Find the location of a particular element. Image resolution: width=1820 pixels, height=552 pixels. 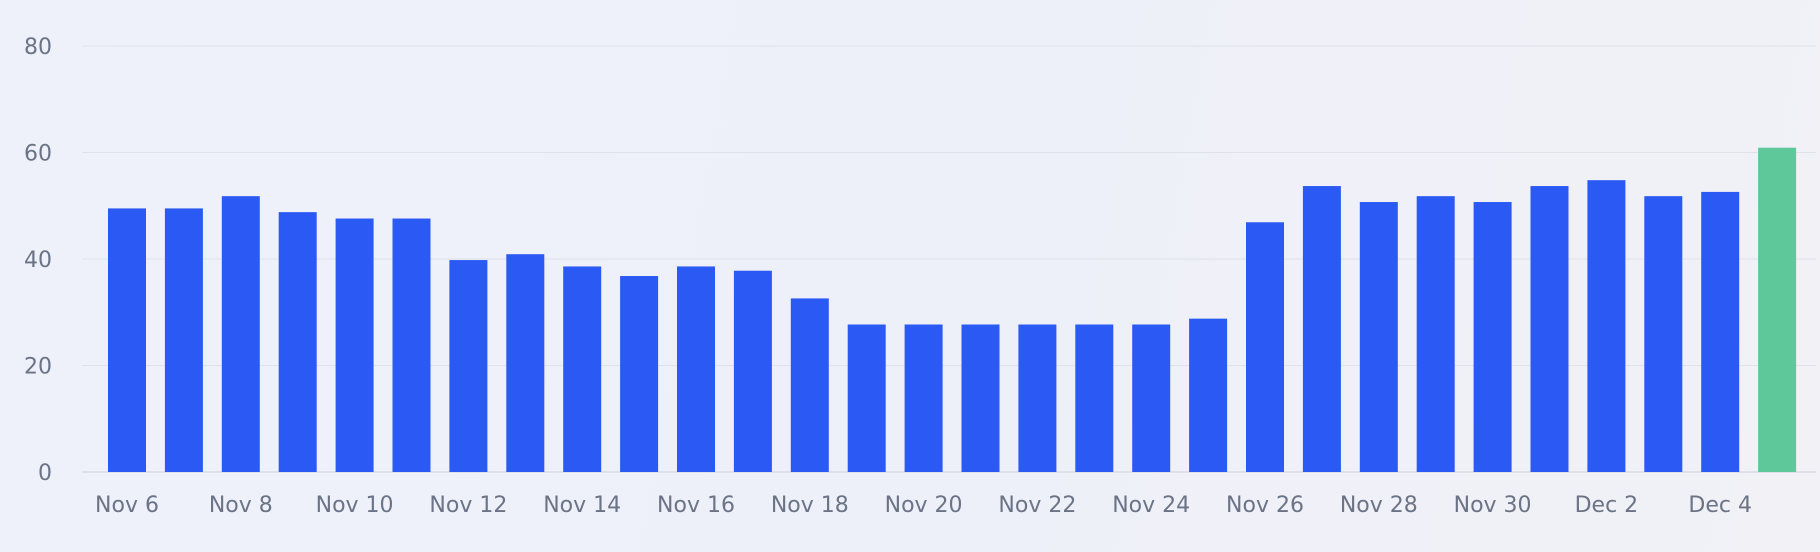

x-tick-label: Dec 4 is located at coordinates (1720, 505).